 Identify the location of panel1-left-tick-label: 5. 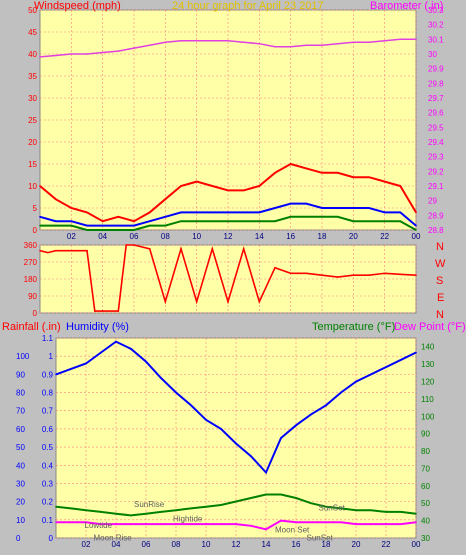
(35, 208).